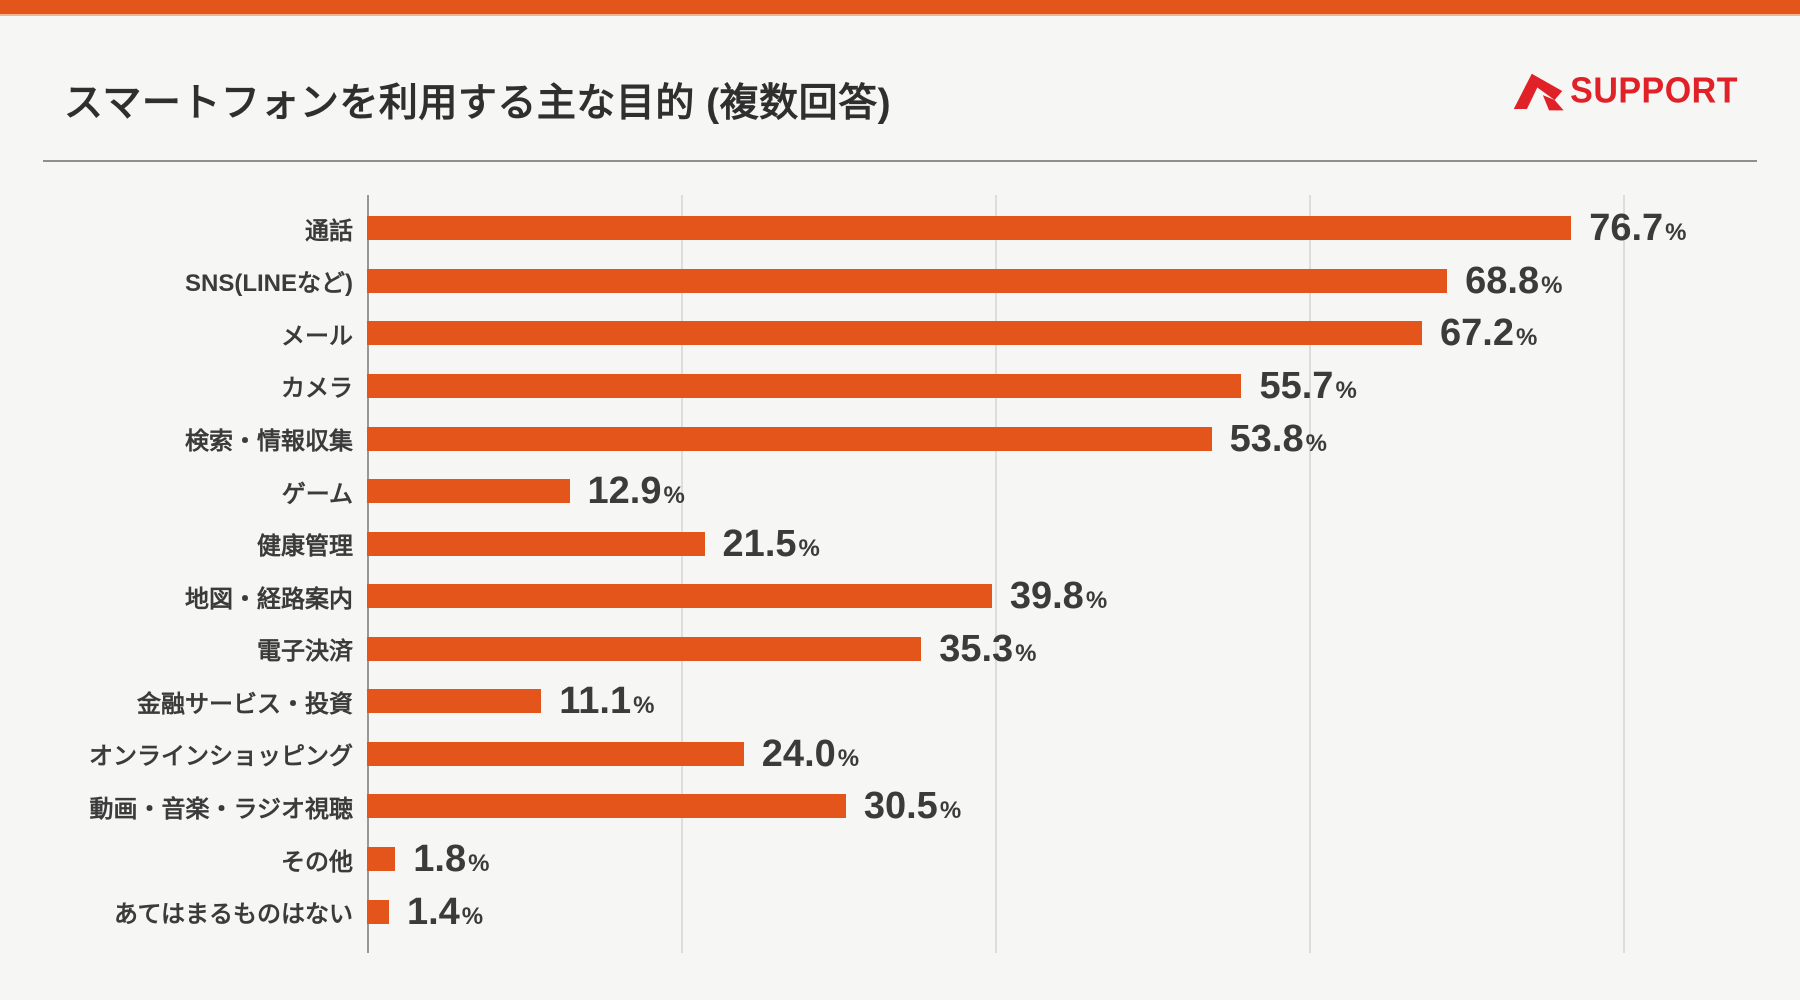 This screenshot has width=1800, height=1000. Describe the element at coordinates (368, 574) in the screenshot. I see `y-axis-line` at that location.